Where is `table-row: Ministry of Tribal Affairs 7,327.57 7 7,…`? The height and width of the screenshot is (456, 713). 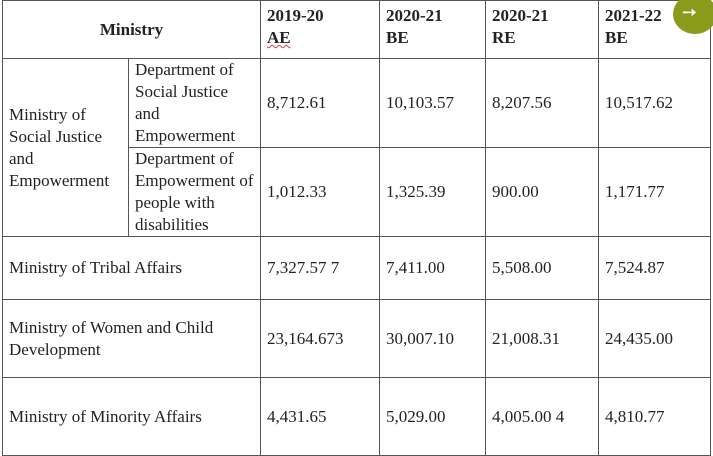 table-row: Ministry of Tribal Affairs 7,327.57 7 7,… is located at coordinates (356, 268).